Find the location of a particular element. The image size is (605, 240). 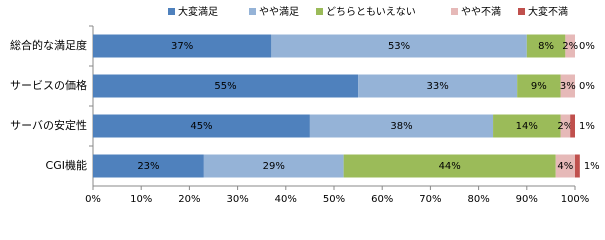

value-label: 23% is located at coordinates (148, 166).